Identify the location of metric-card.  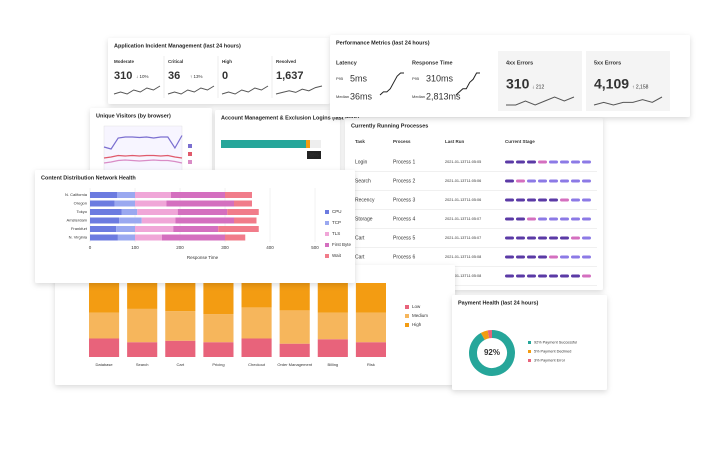
(628, 81).